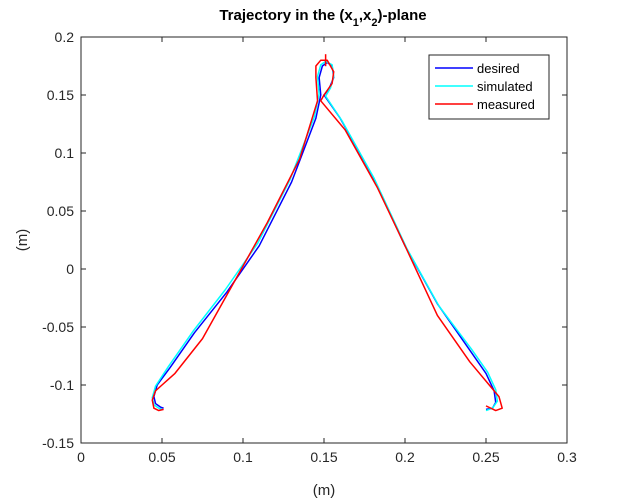 Image resolution: width=625 pixels, height=500 pixels. I want to click on y-tick-label: 0.2, so click(65, 37).